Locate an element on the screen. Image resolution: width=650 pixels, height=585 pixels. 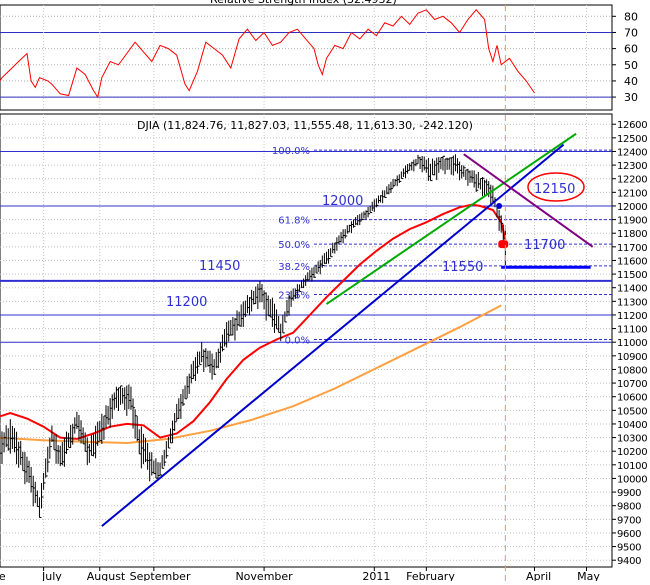
price-tick-label: 11000 is located at coordinates (632, 343).